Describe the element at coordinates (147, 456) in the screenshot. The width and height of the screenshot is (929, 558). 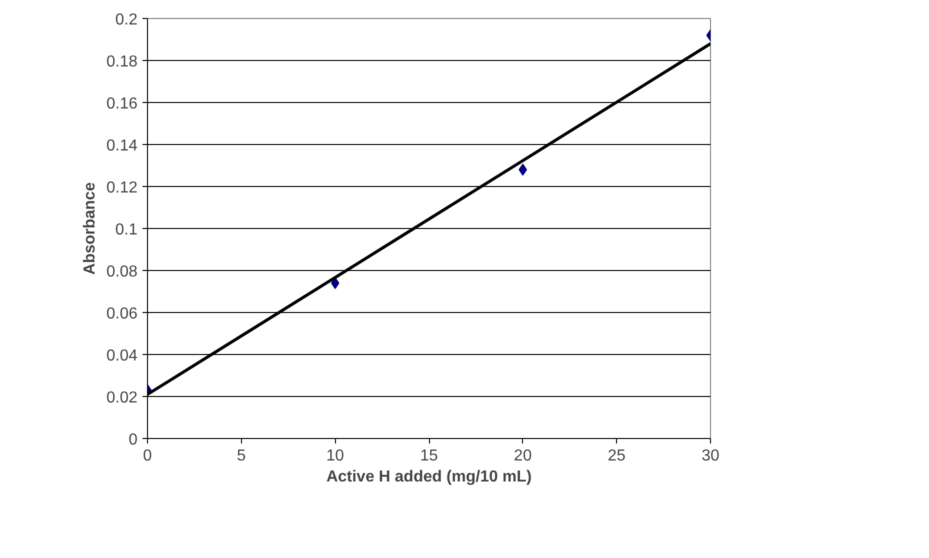
I see `x-tick-label: 0` at that location.